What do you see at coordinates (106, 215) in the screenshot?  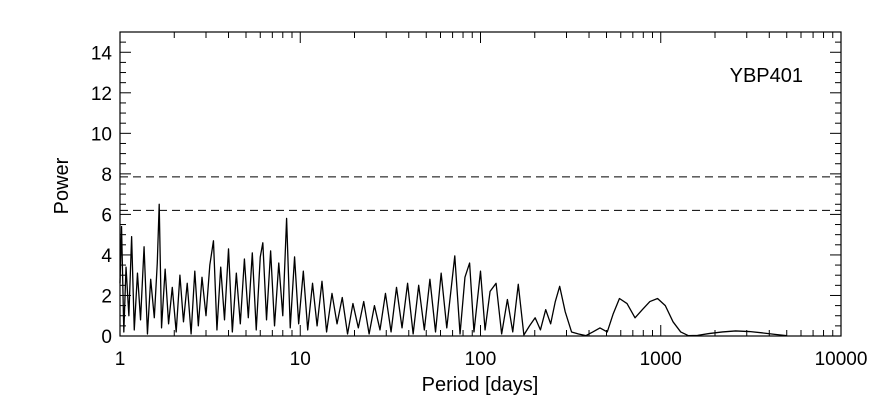 I see `y-tick-label: 6` at bounding box center [106, 215].